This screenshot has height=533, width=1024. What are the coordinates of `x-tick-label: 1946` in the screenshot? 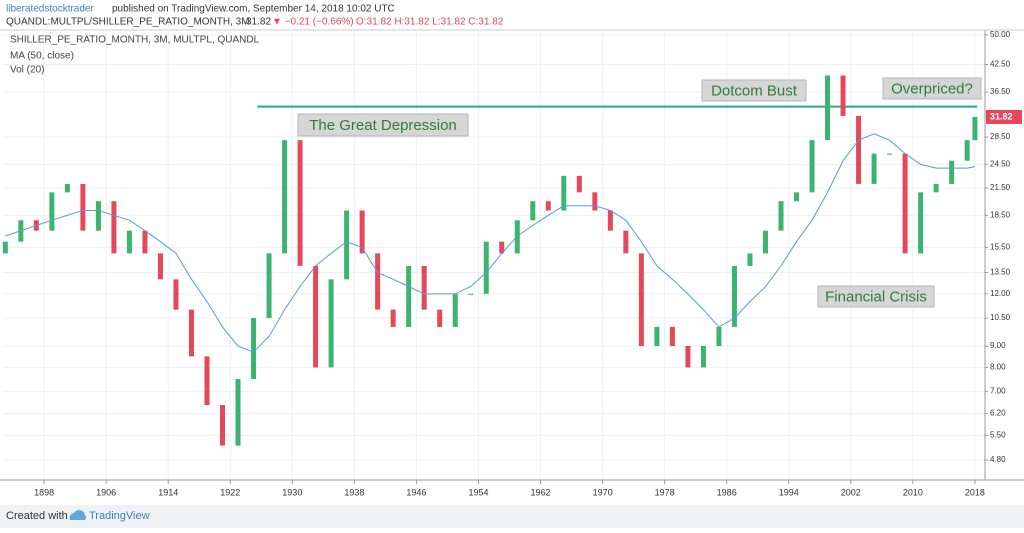 It's located at (416, 492).